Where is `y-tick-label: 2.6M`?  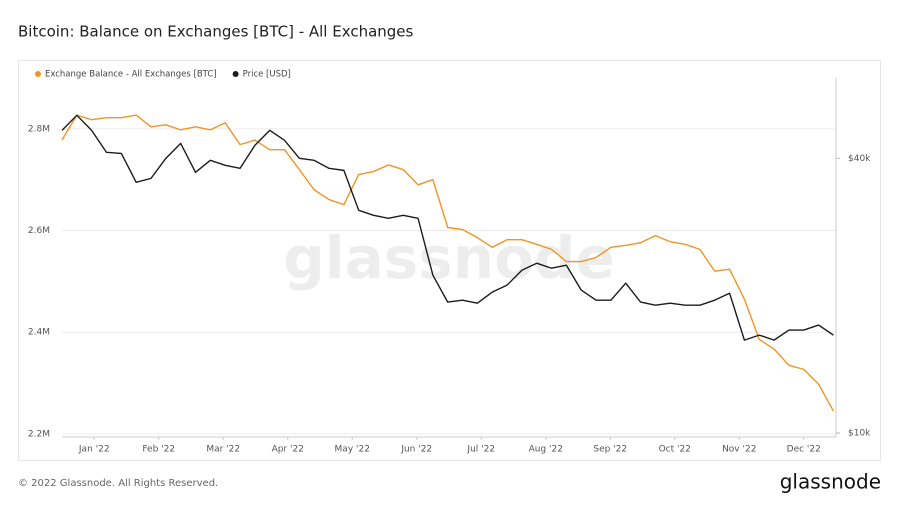 y-tick-label: 2.6M is located at coordinates (39, 231).